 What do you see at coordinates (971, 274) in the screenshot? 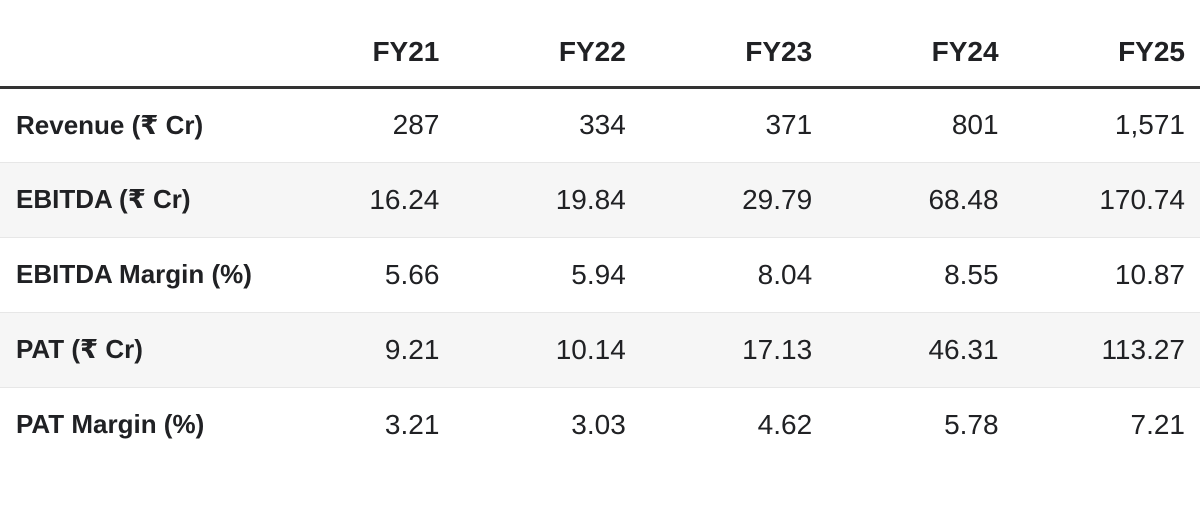
I see `cell-ebitda-margin-fy24: 8.55` at bounding box center [971, 274].